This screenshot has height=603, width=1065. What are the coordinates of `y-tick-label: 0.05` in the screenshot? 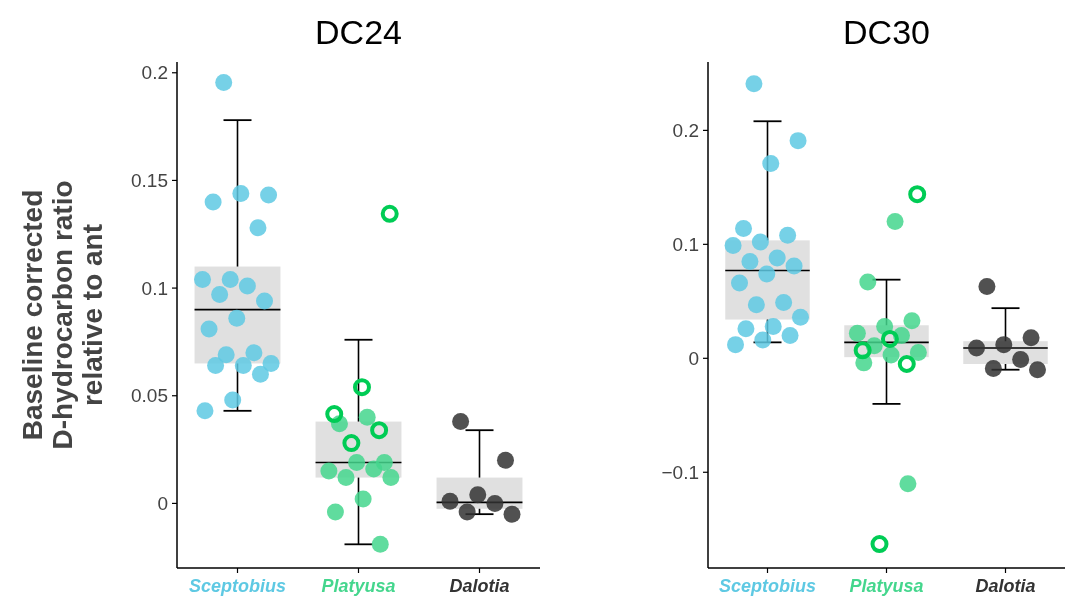 It's located at (149, 396).